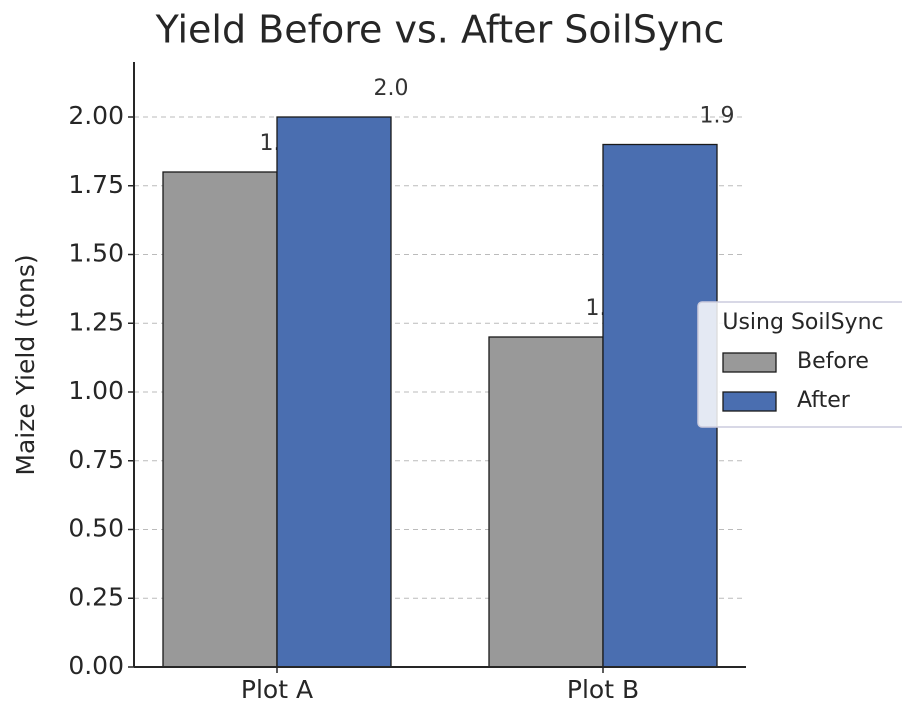  What do you see at coordinates (96, 184) in the screenshot?
I see `y-tick-label: 1.75` at bounding box center [96, 184].